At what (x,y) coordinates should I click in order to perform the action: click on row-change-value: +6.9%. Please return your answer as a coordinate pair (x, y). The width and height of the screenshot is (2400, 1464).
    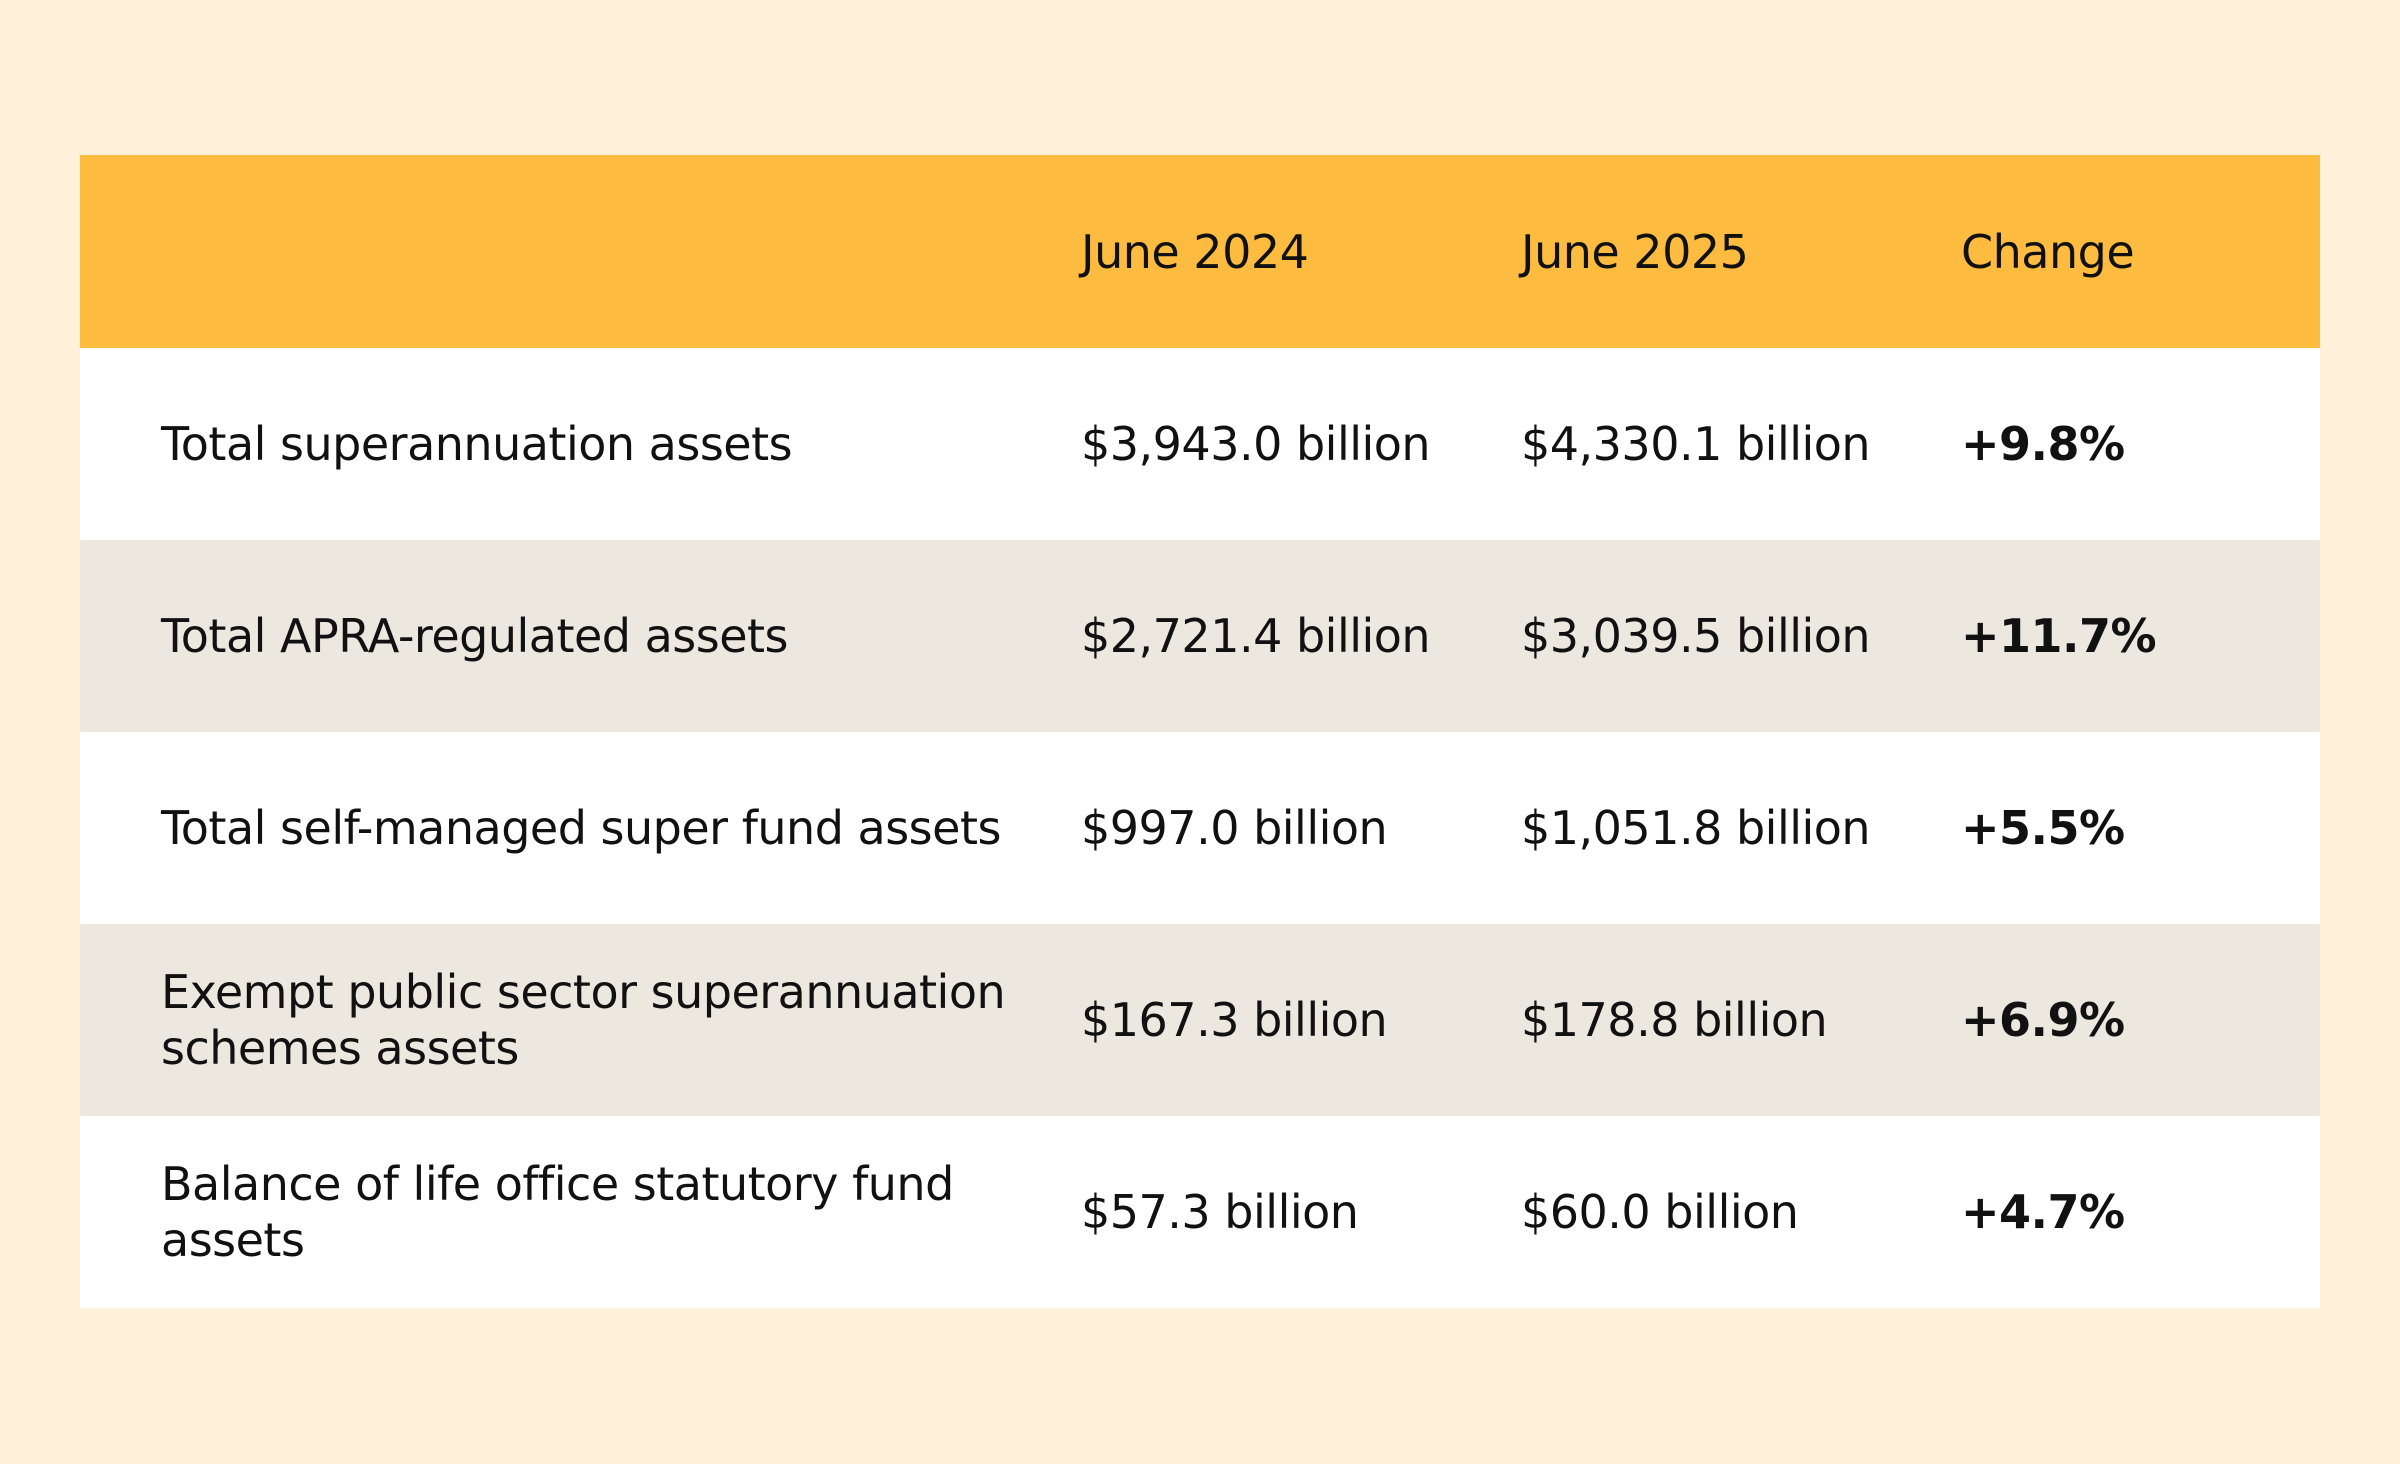
    Looking at the image, I should click on (2043, 1020).